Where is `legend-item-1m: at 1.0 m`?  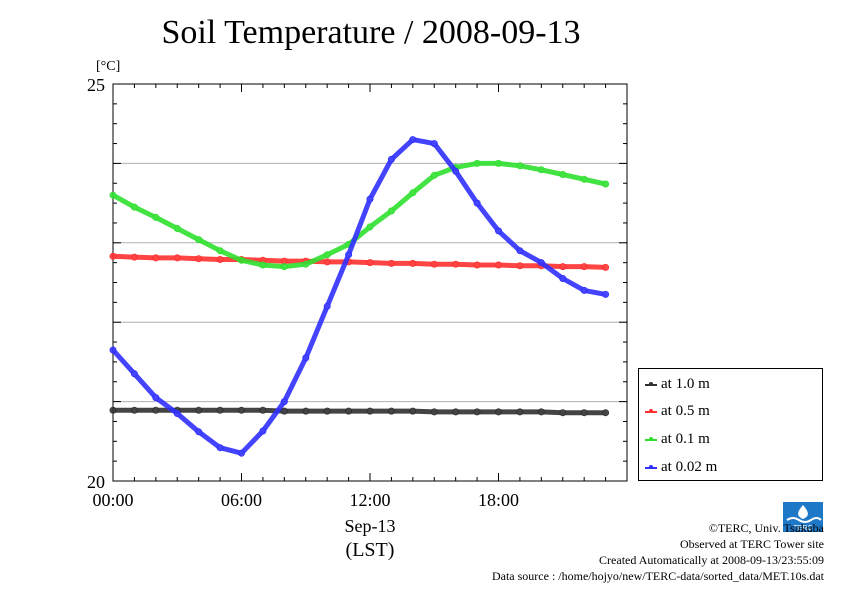 legend-item-1m: at 1.0 m is located at coordinates (677, 384).